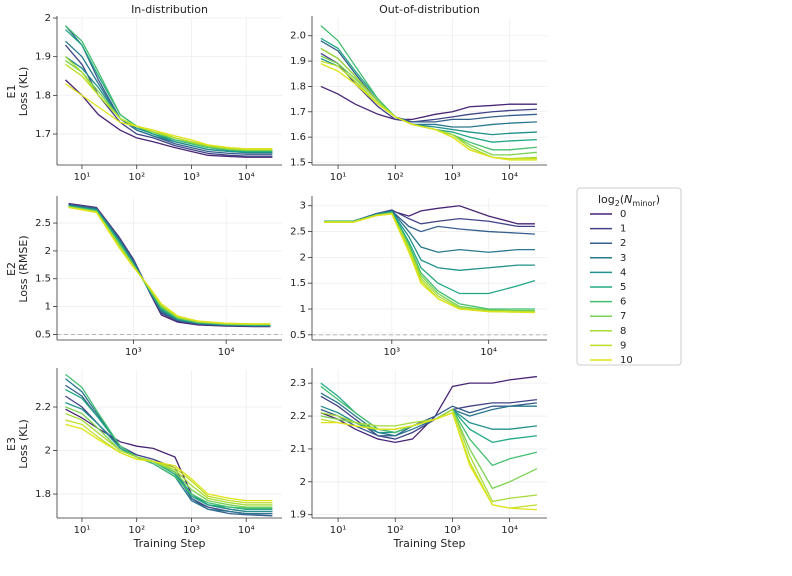 The image size is (792, 576). What do you see at coordinates (644, 203) in the screenshot?
I see `legend-title-subscript: minor` at bounding box center [644, 203].